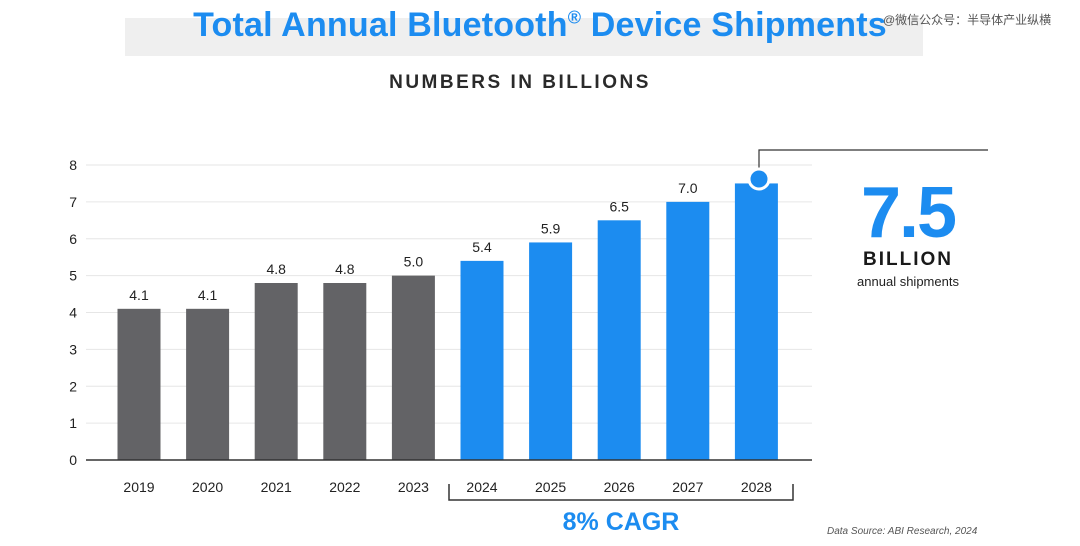  I want to click on y-tick-label: 2, so click(73, 386).